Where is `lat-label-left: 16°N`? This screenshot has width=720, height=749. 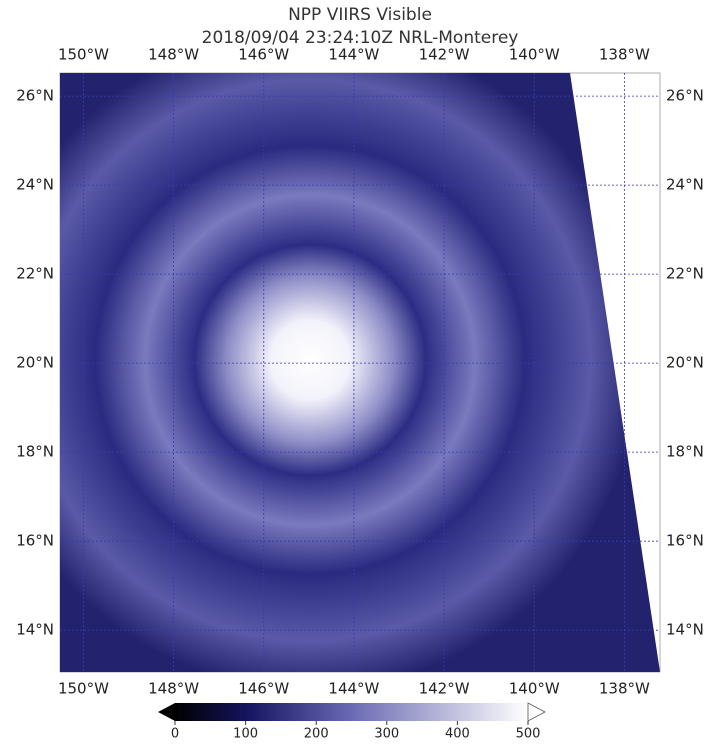
lat-label-left: 16°N is located at coordinates (35, 541).